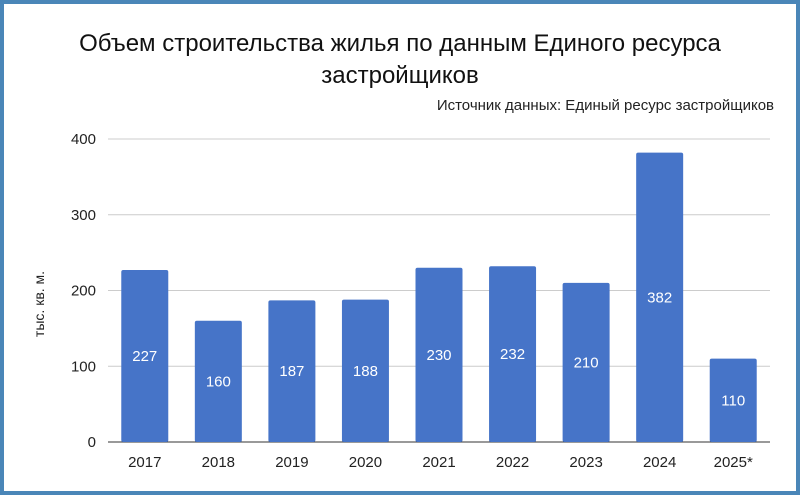 The width and height of the screenshot is (800, 495). I want to click on y-tick-label: 0, so click(92, 442).